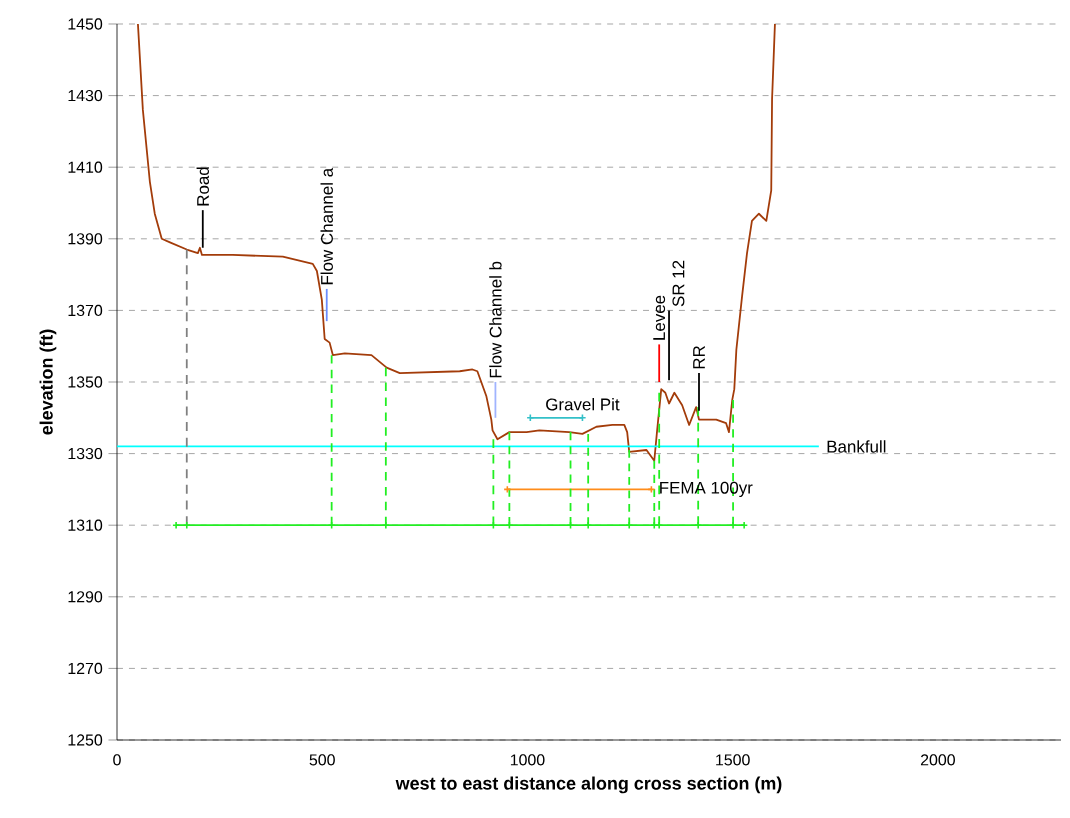 Image resolution: width=1070 pixels, height=818 pixels. I want to click on y-tick-label: 1330, so click(85, 453).